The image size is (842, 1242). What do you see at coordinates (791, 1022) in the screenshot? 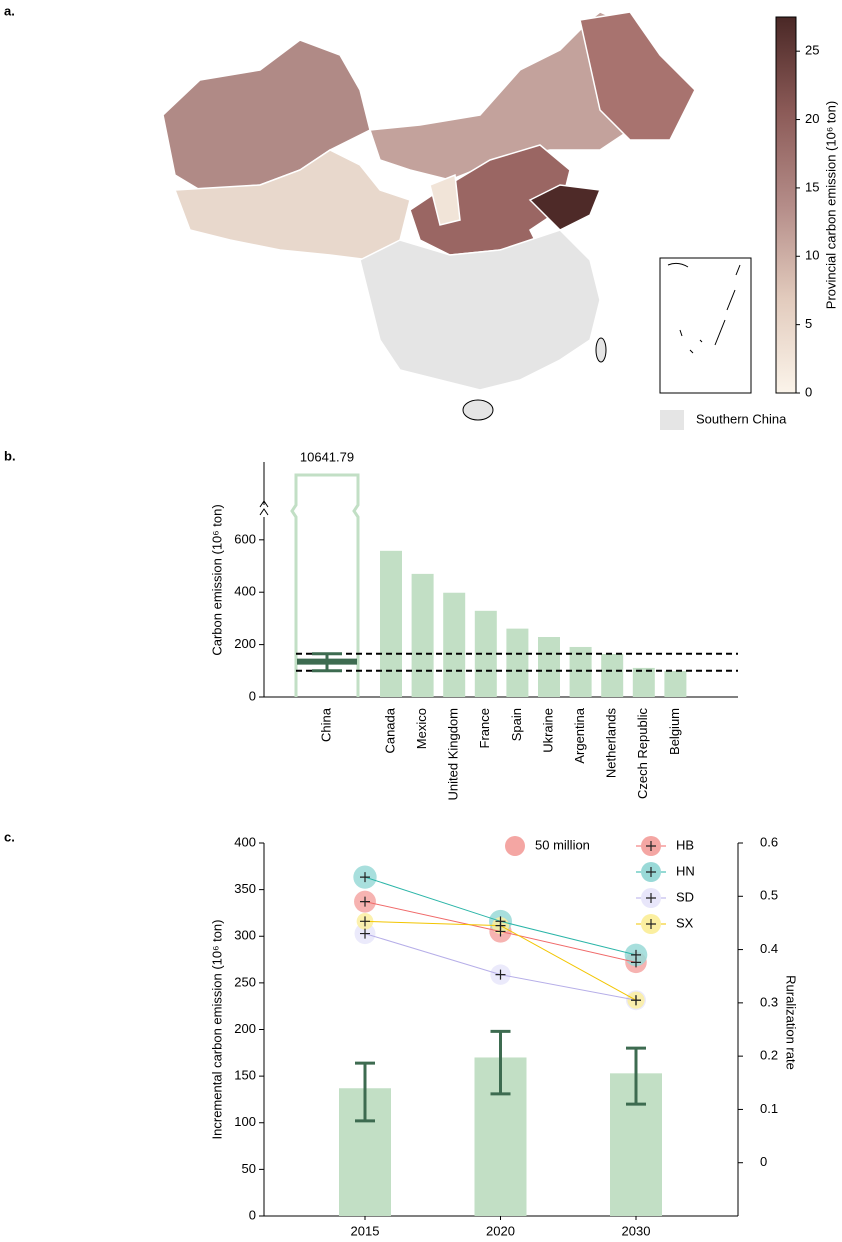
I see `y2-axis-label: Ruralization rate` at bounding box center [791, 1022].